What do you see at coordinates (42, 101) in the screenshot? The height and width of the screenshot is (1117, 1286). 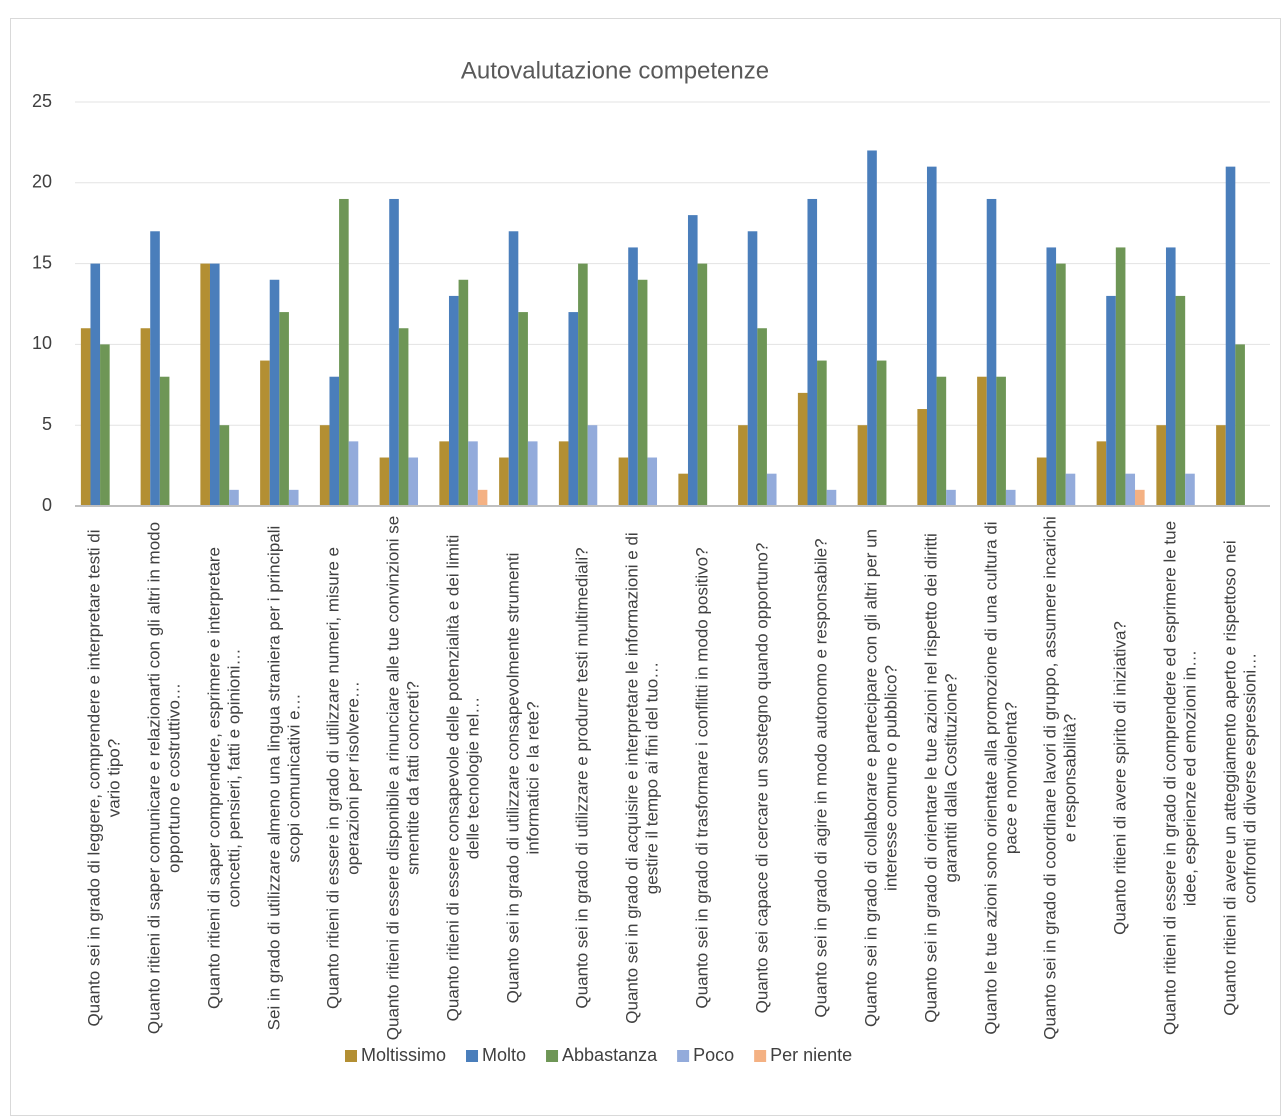 I see `y-tick-label: 25` at bounding box center [42, 101].